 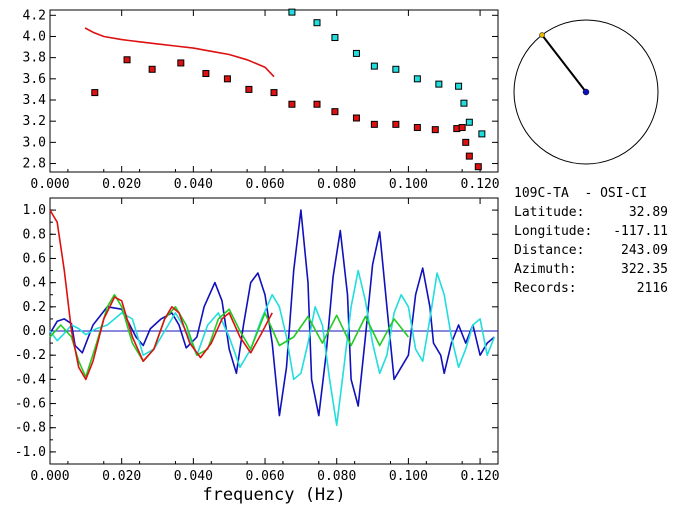 What do you see at coordinates (30, 355) in the screenshot?
I see `waveform-y-tick-label: -0.2` at bounding box center [30, 355].